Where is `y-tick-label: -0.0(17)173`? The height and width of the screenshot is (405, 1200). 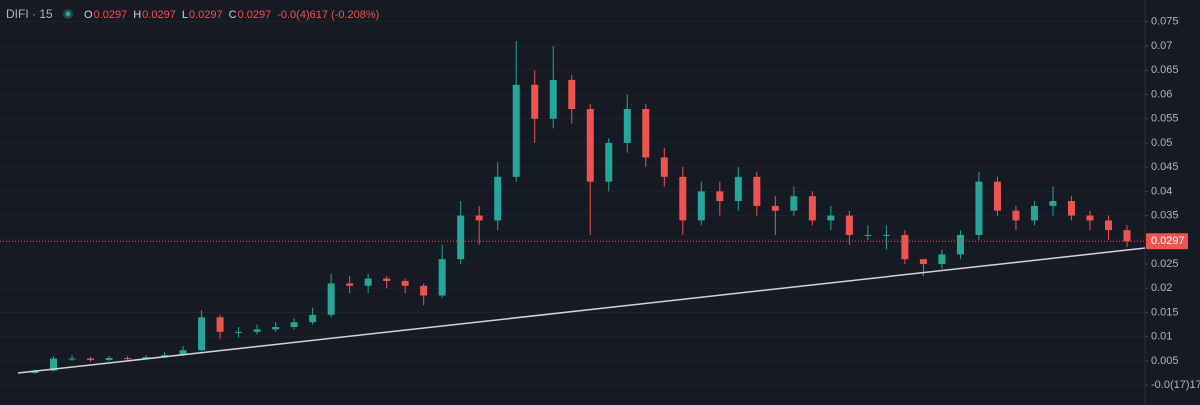 y-tick-label: -0.0(17)173 is located at coordinates (1175, 385).